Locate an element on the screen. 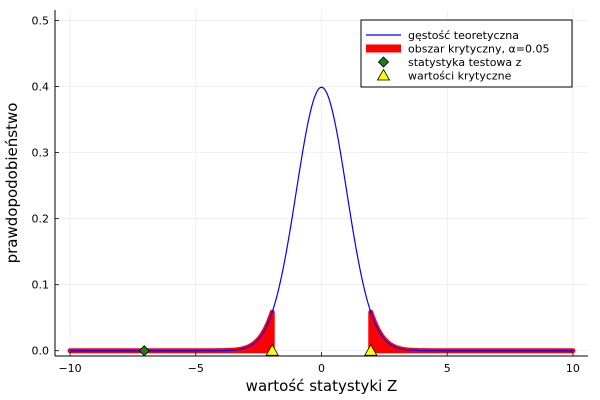 The image size is (600, 400). x-tick-label: 10 is located at coordinates (573, 368).